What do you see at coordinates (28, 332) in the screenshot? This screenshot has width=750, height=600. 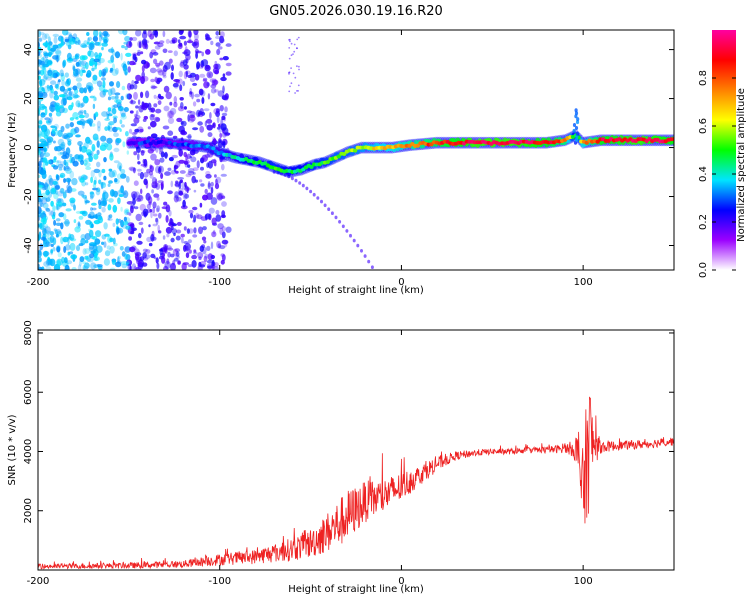 I see `snr-y-tick-label: 8000` at bounding box center [28, 332].